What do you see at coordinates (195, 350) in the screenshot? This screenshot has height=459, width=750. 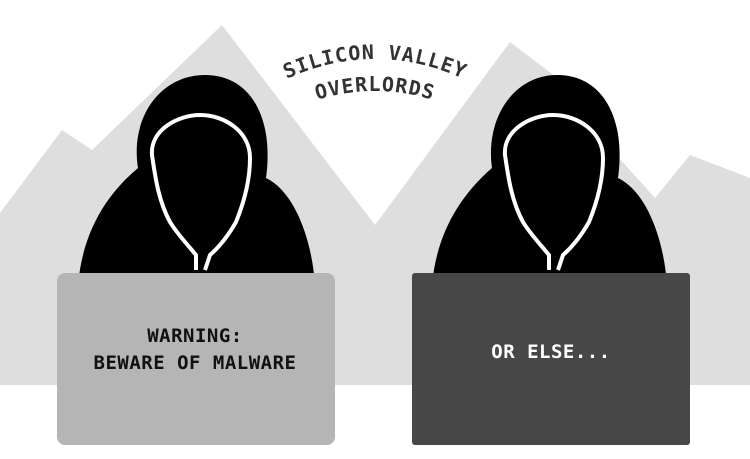 I see `laptop-left-screen-text: WARNING: BEWARE OF MALWARE` at bounding box center [195, 350].